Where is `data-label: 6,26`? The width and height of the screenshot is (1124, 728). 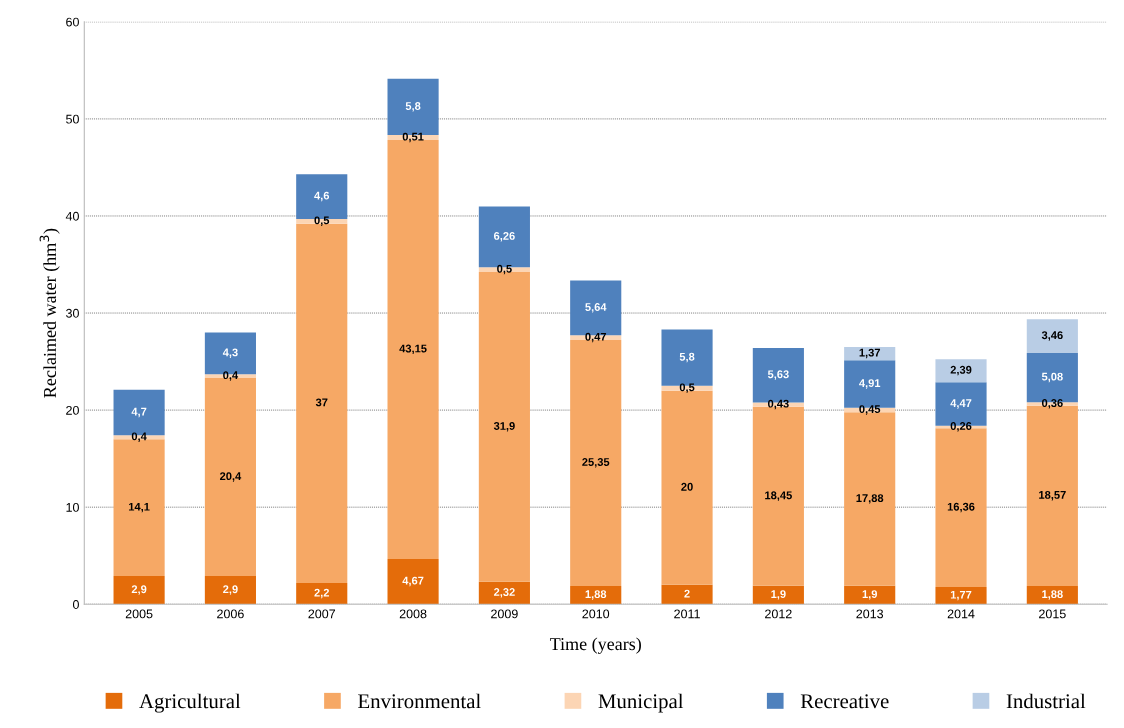
data-label: 6,26 is located at coordinates (504, 236).